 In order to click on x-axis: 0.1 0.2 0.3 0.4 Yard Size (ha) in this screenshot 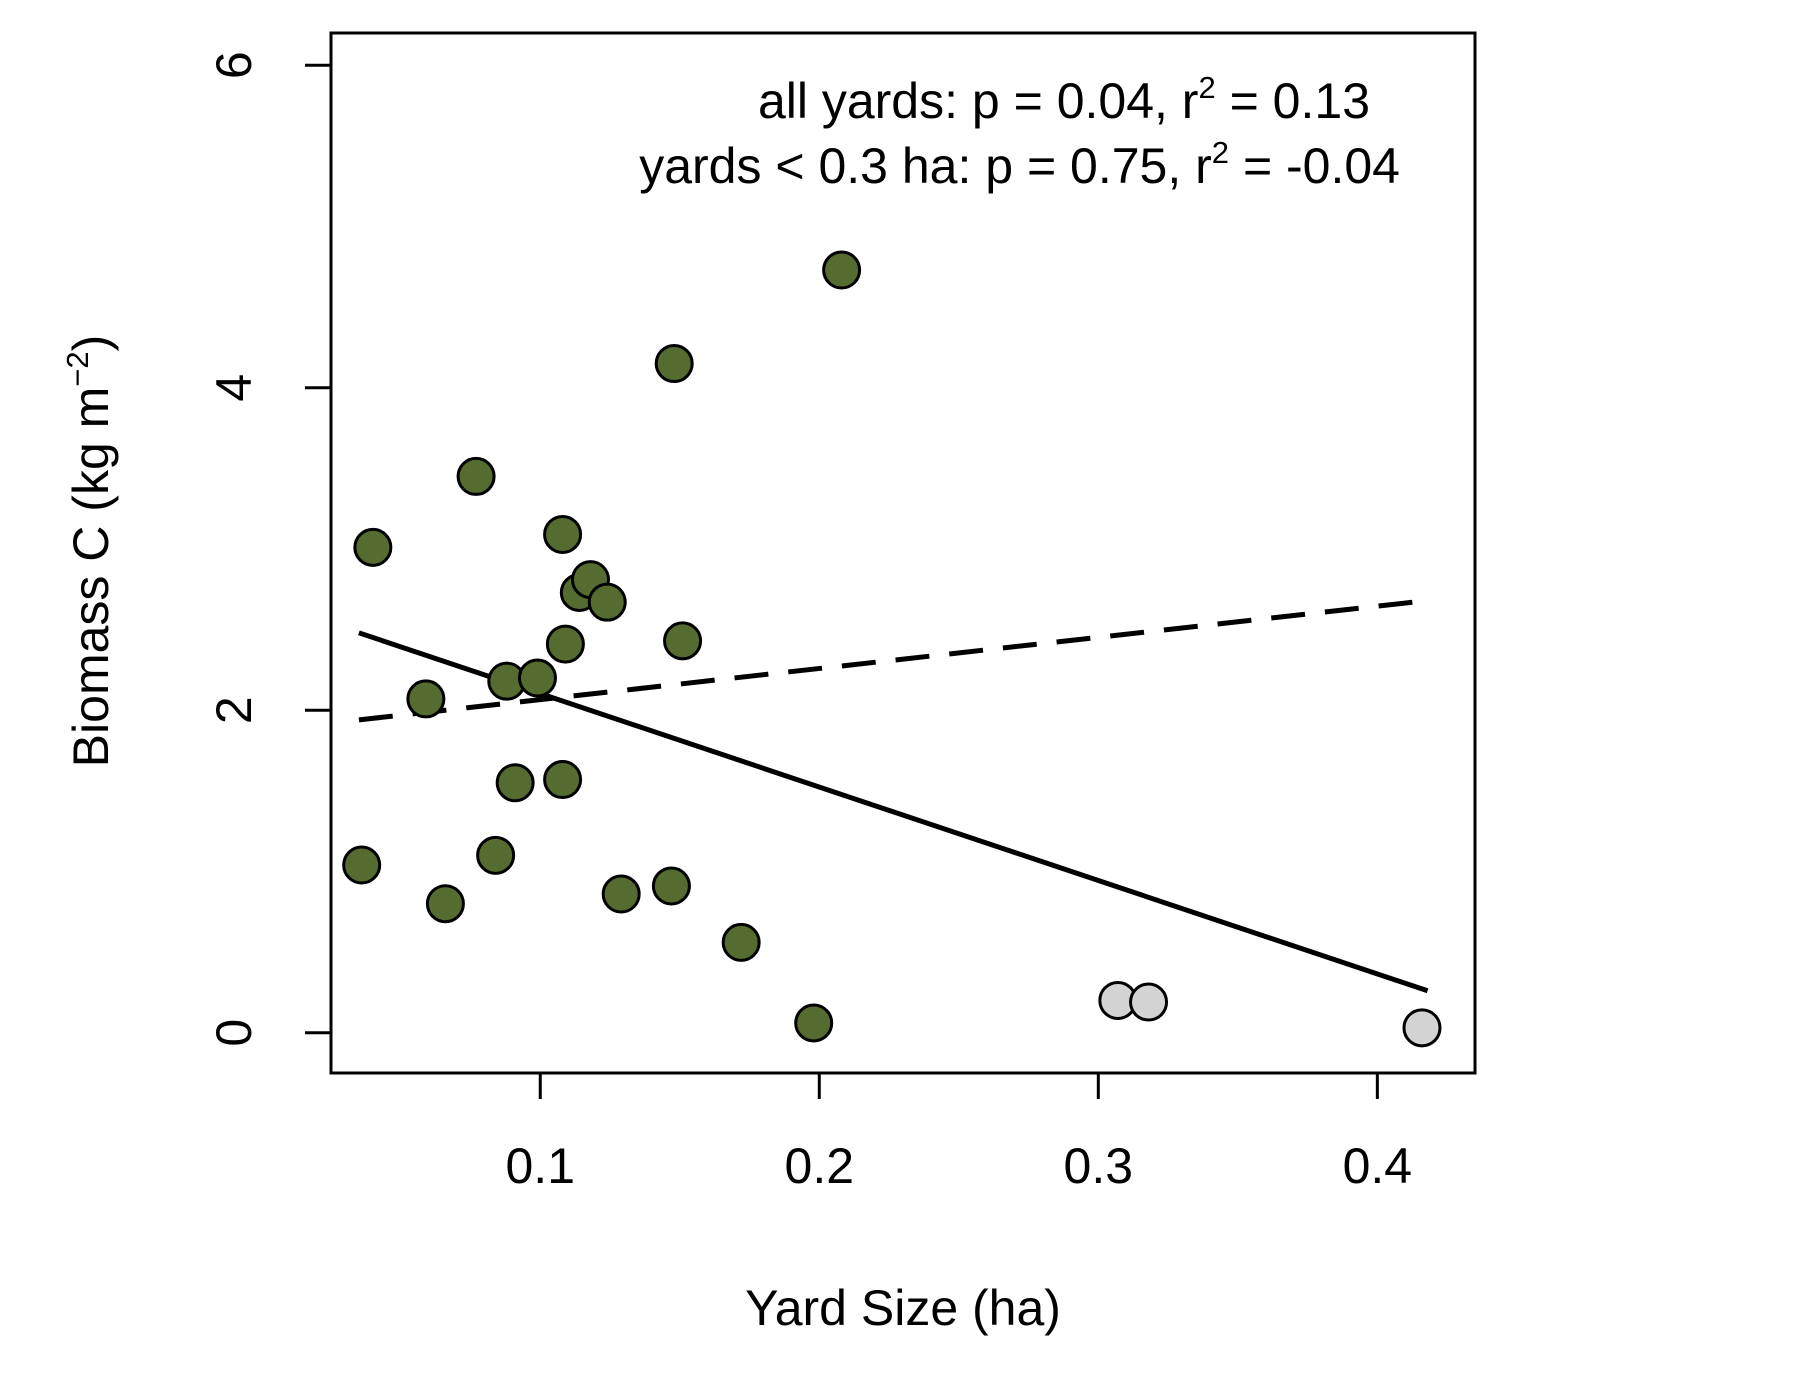, I will do `click(959, 1203)`.